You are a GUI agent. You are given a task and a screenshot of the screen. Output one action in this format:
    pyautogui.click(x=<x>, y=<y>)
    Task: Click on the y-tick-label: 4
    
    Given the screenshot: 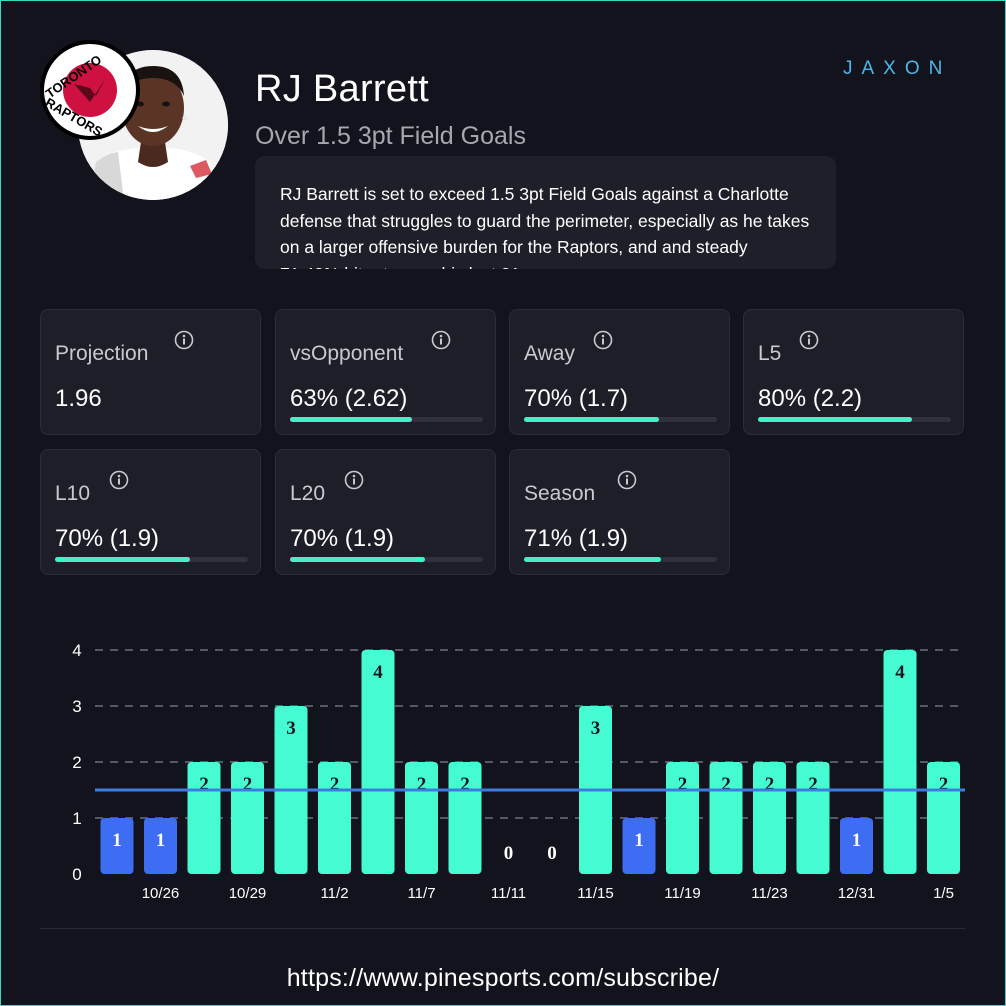 What is the action you would take?
    pyautogui.click(x=76, y=650)
    